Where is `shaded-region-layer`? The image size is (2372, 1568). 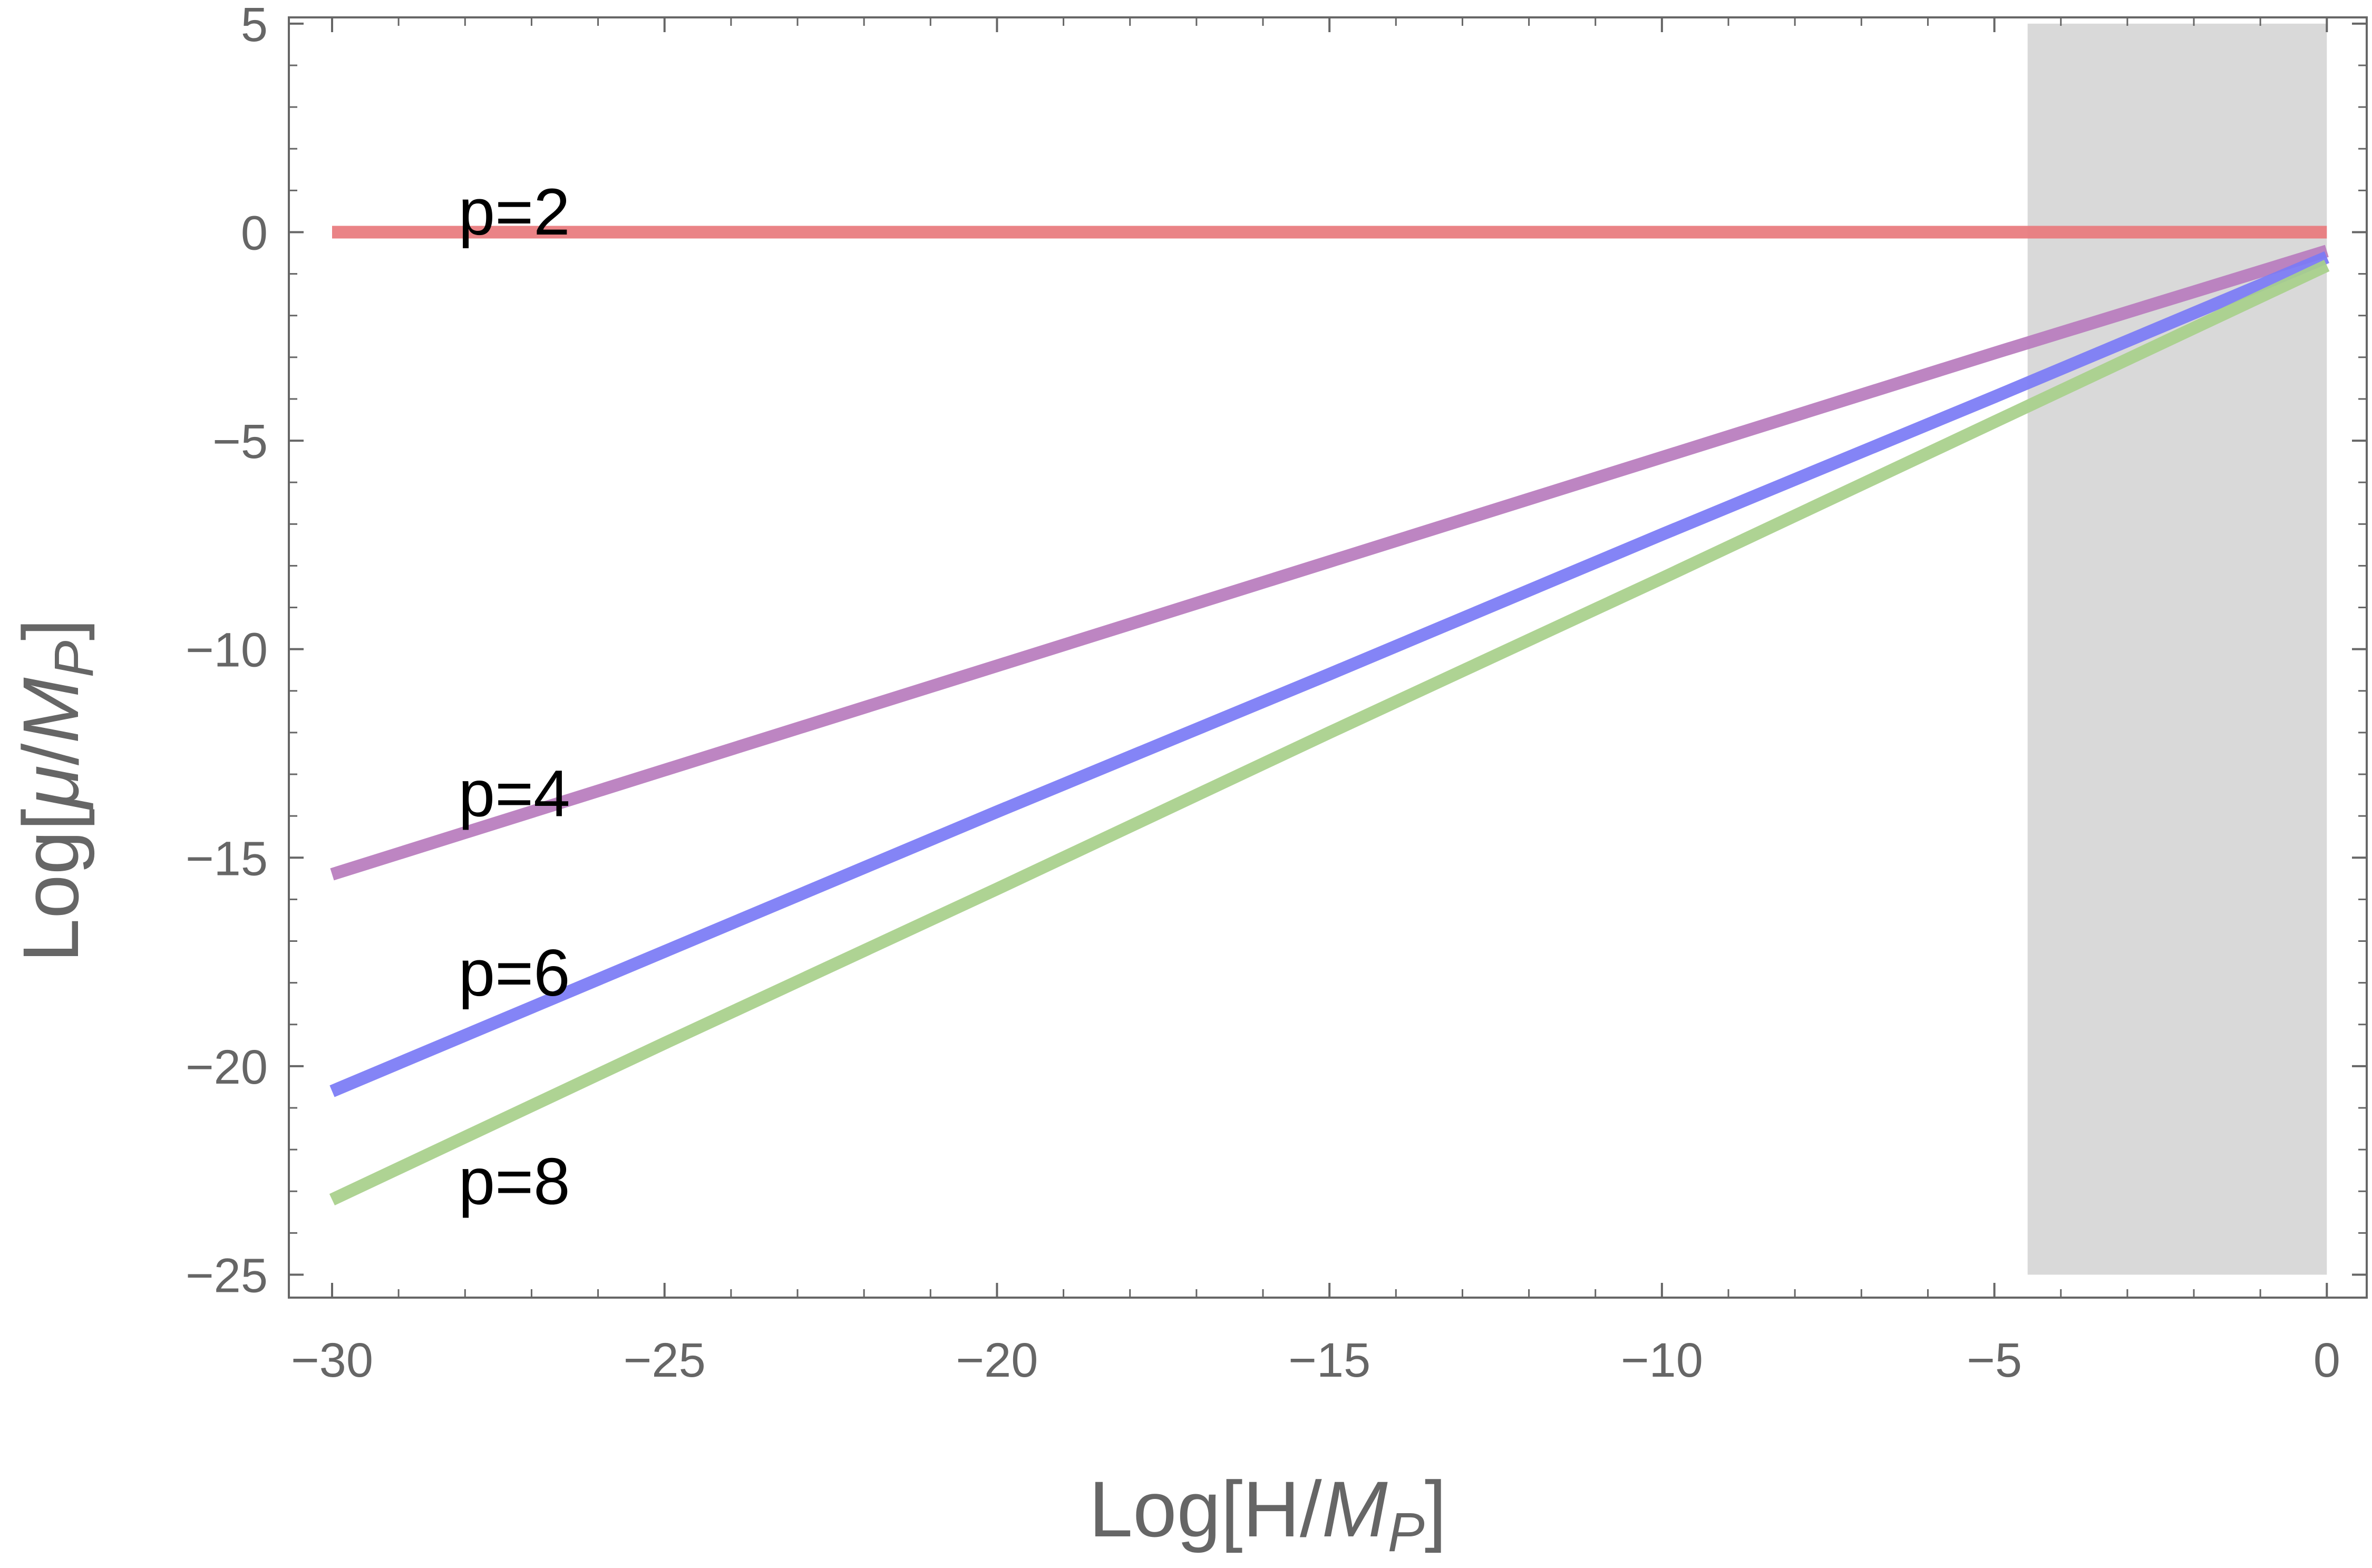
shaded-region-layer is located at coordinates (2177, 649).